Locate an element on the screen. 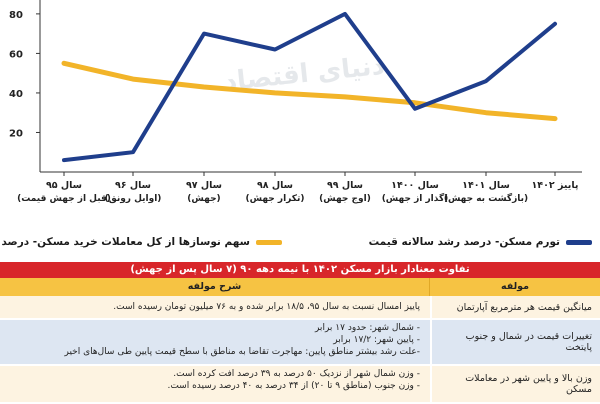 This screenshot has height=404, width=600. x-tick-label: سال ۹۶ is located at coordinates (133, 185).